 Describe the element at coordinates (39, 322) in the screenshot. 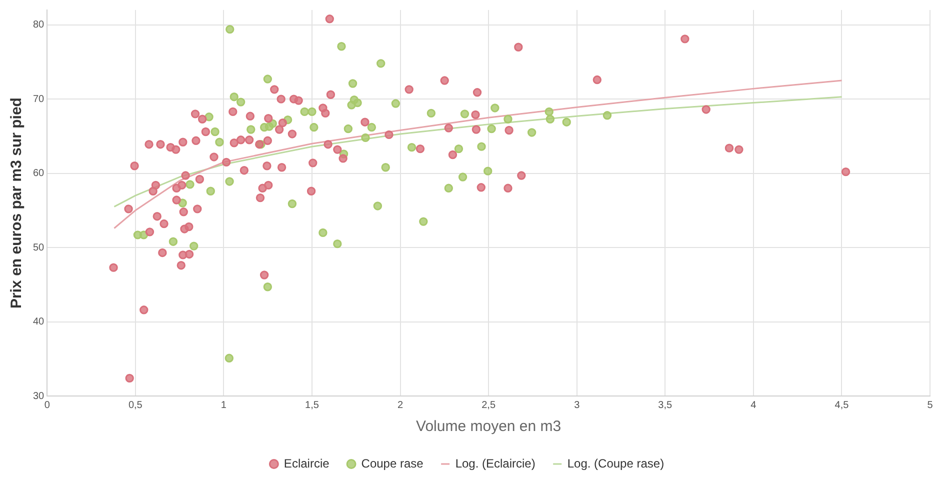

I see `y-tick-label: 40` at that location.